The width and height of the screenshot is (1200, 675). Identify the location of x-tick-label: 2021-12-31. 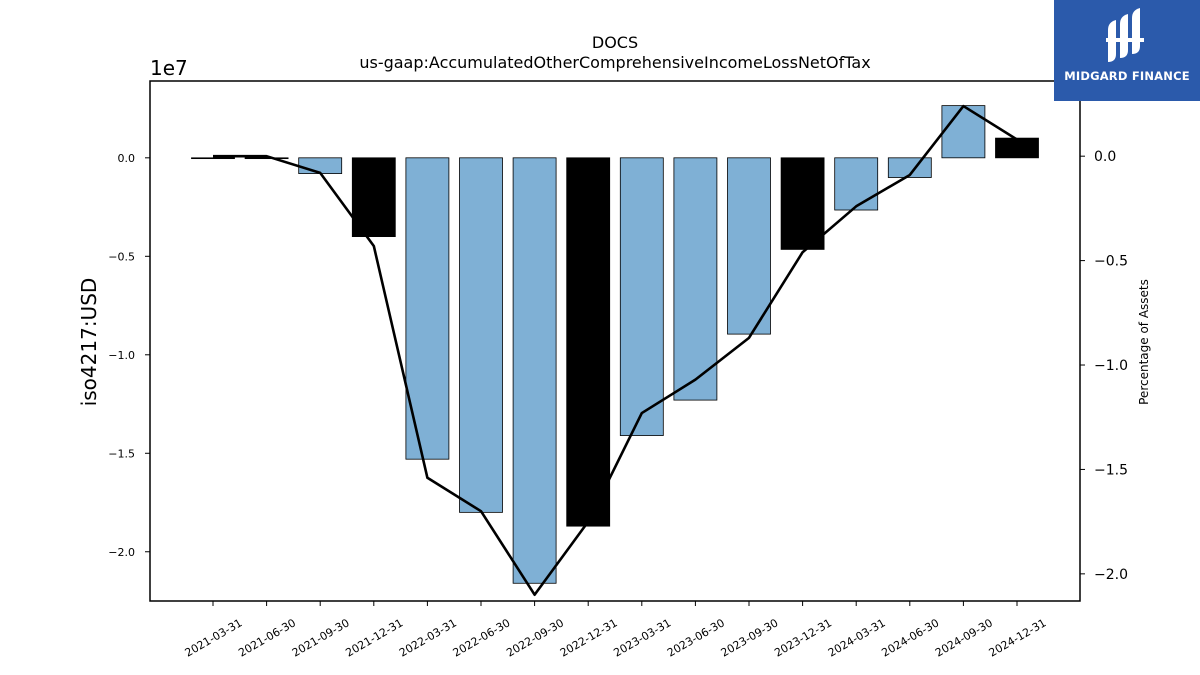
(374, 637).